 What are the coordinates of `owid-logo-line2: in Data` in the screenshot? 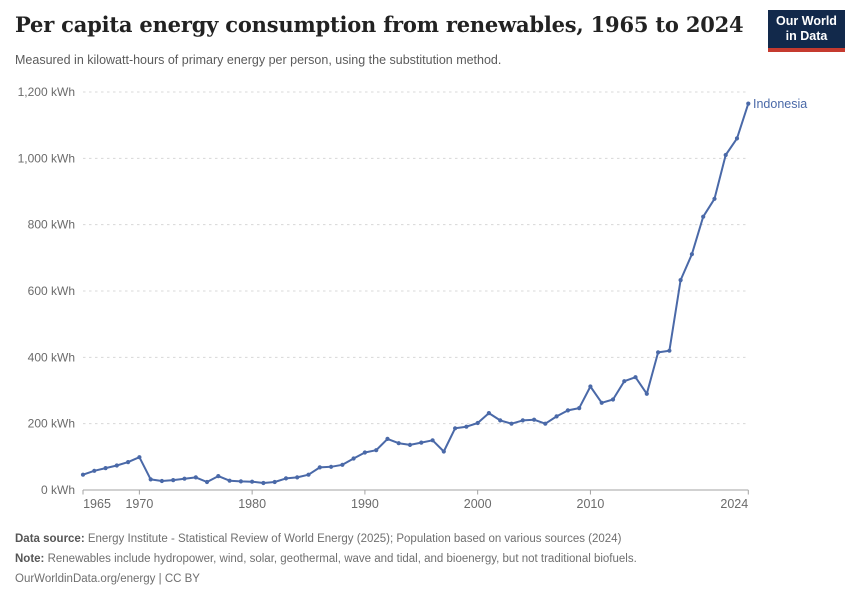 It's located at (806, 36).